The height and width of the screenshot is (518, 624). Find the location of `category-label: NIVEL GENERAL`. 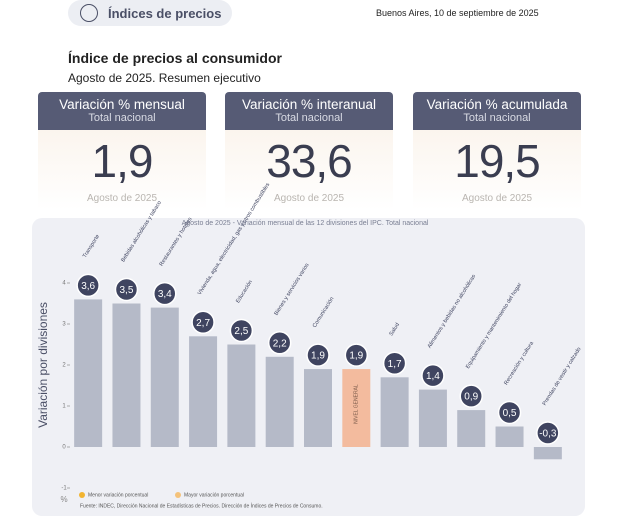

category-label: NIVEL GENERAL is located at coordinates (357, 404).